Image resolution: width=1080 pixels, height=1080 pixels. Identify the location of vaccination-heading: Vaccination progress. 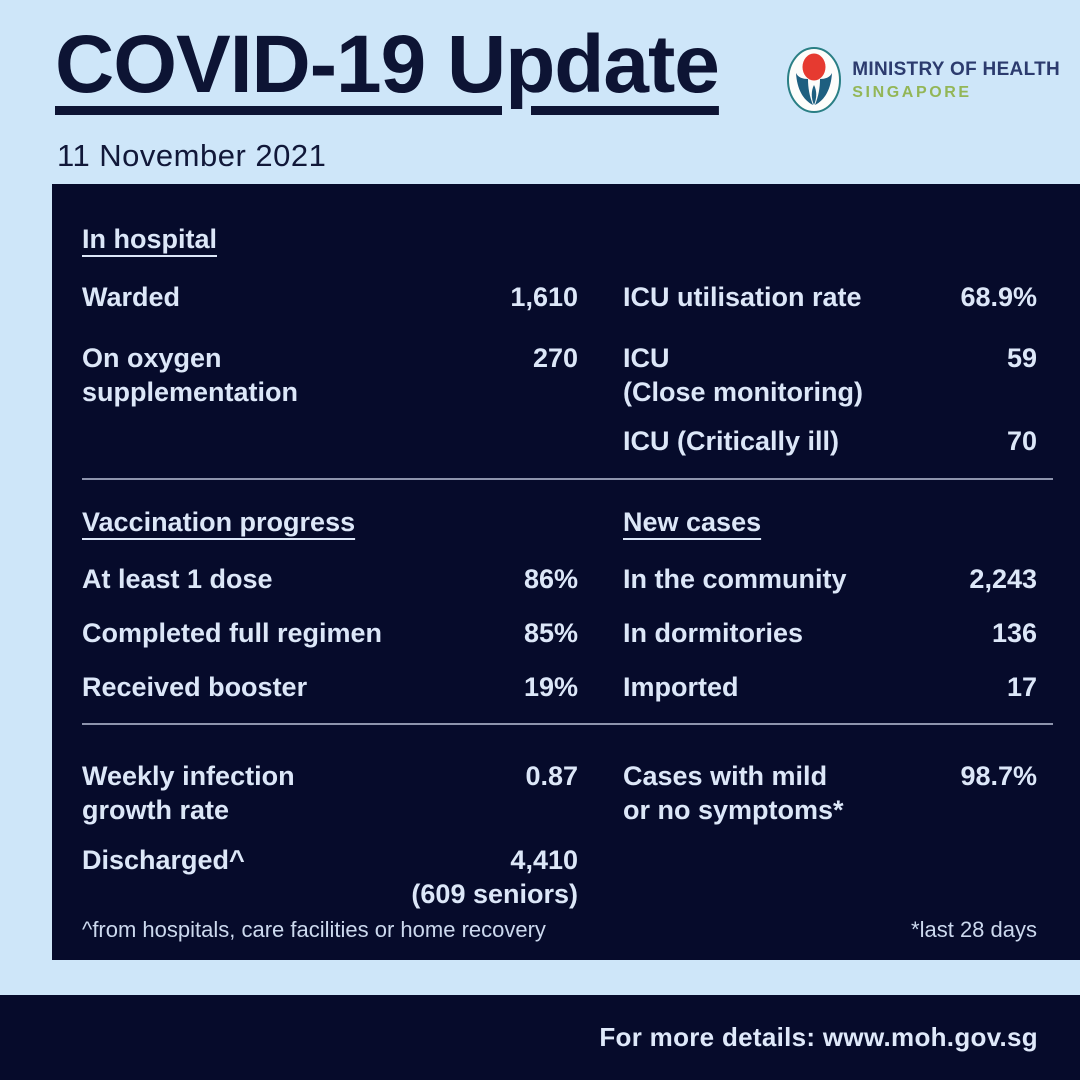
(219, 522).